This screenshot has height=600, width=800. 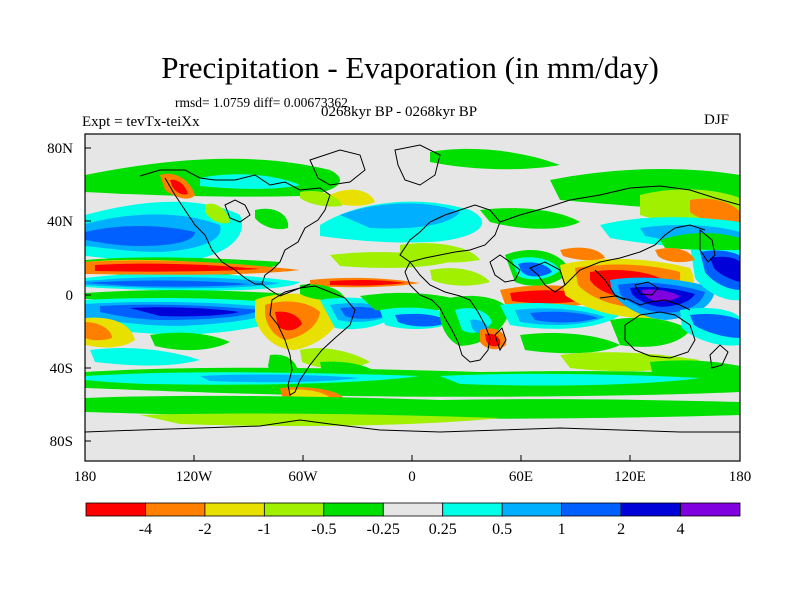 What do you see at coordinates (502, 529) in the screenshot?
I see `colorbar-label: 0.5` at bounding box center [502, 529].